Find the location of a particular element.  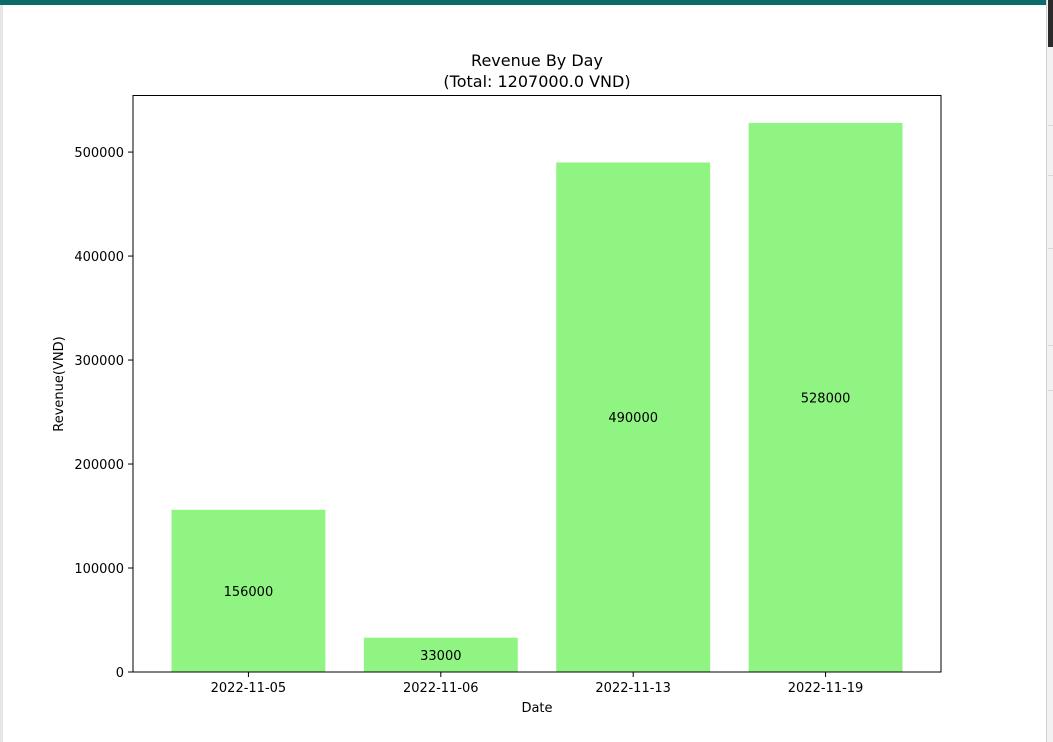

y-tick-label: 100000 is located at coordinates (99, 569).